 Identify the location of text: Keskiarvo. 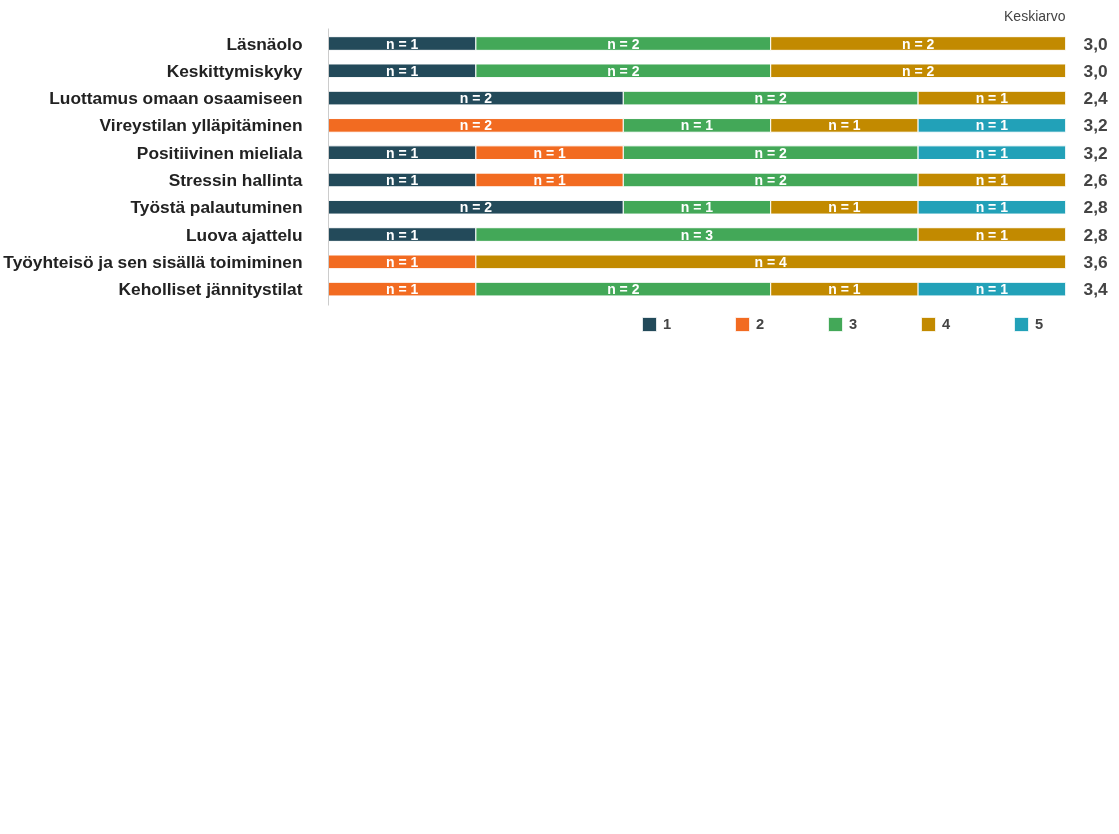
(1035, 15).